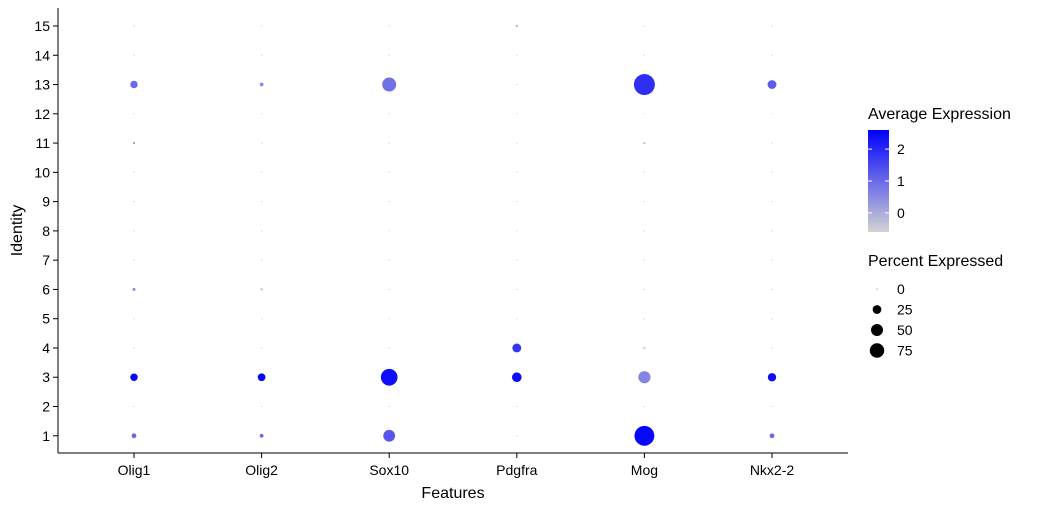  Describe the element at coordinates (901, 213) in the screenshot. I see `color-legend-label: 0` at that location.